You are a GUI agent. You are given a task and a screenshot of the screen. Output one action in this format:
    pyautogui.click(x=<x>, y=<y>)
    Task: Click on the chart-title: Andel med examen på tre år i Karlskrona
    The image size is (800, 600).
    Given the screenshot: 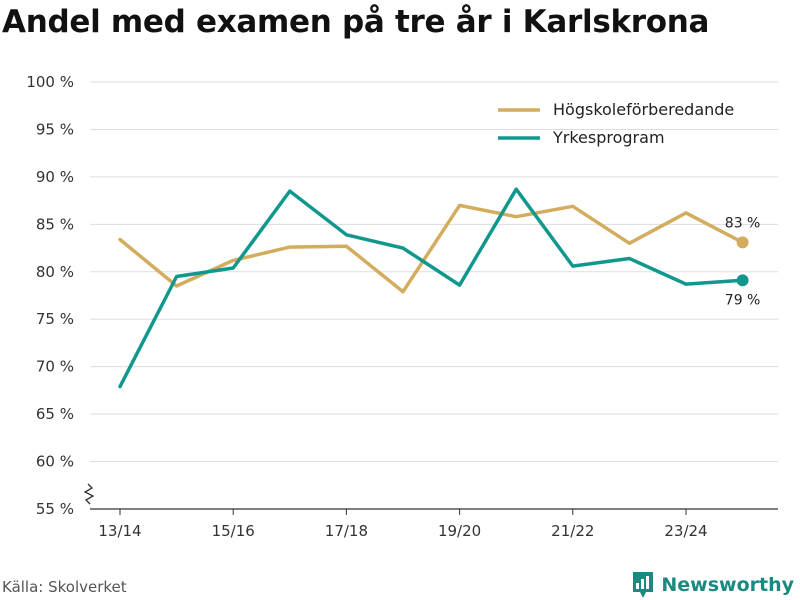 What is the action you would take?
    pyautogui.click(x=356, y=22)
    